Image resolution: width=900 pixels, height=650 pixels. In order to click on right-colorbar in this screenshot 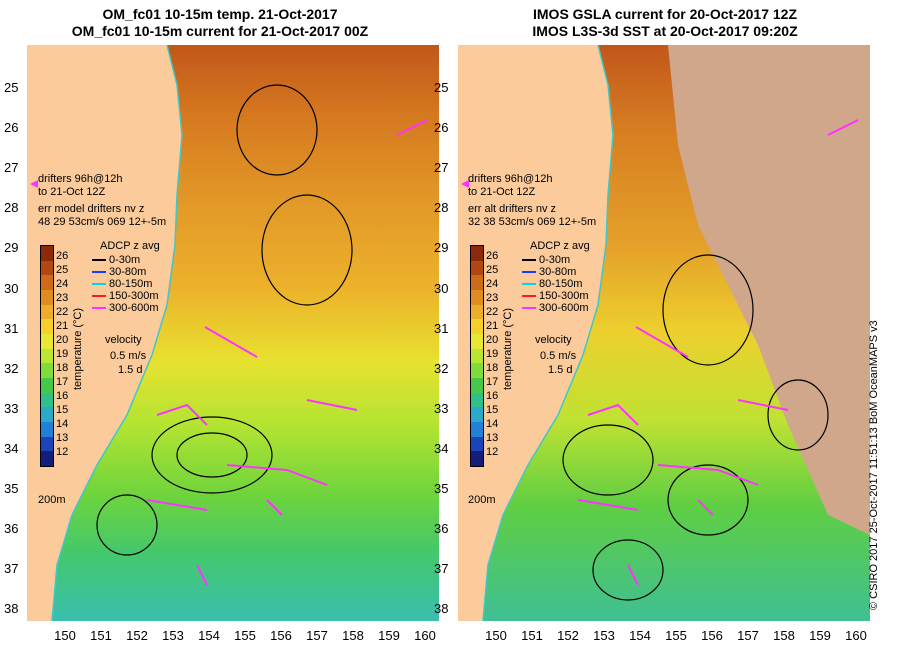, I will do `click(477, 356)`.